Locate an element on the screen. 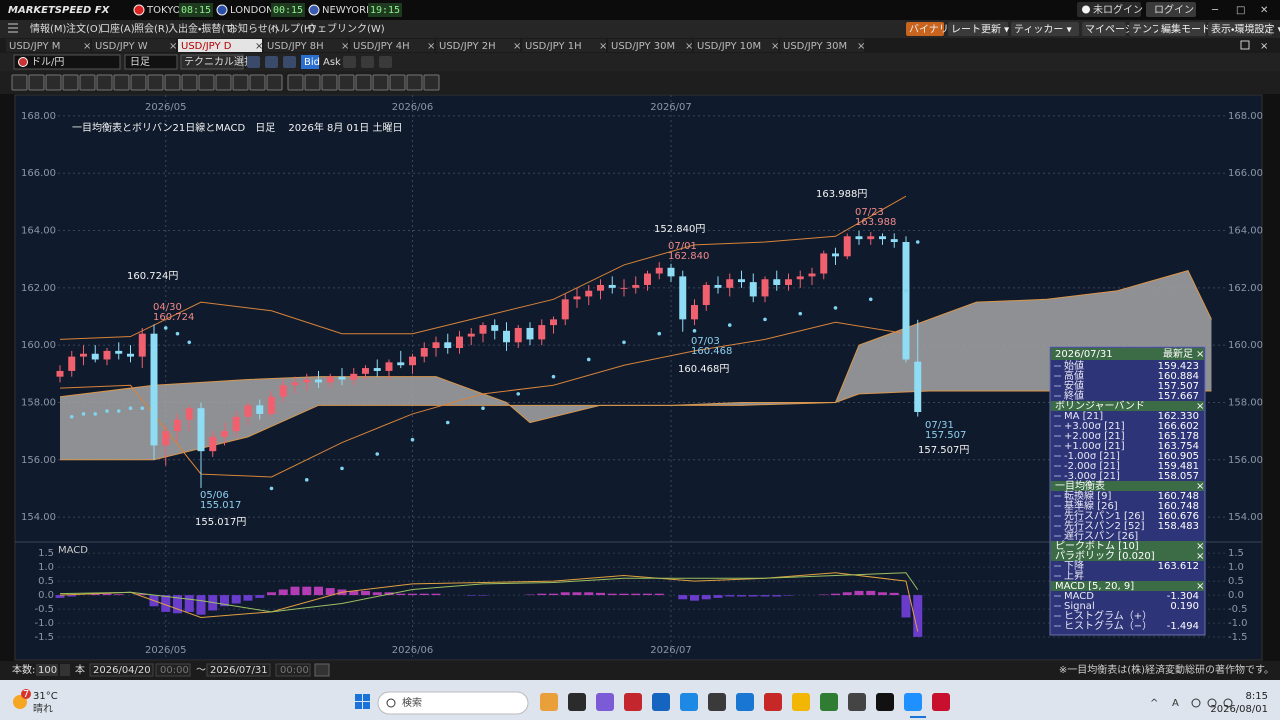 The height and width of the screenshot is (720, 1280). menu-item: 照会(R) is located at coordinates (151, 28).